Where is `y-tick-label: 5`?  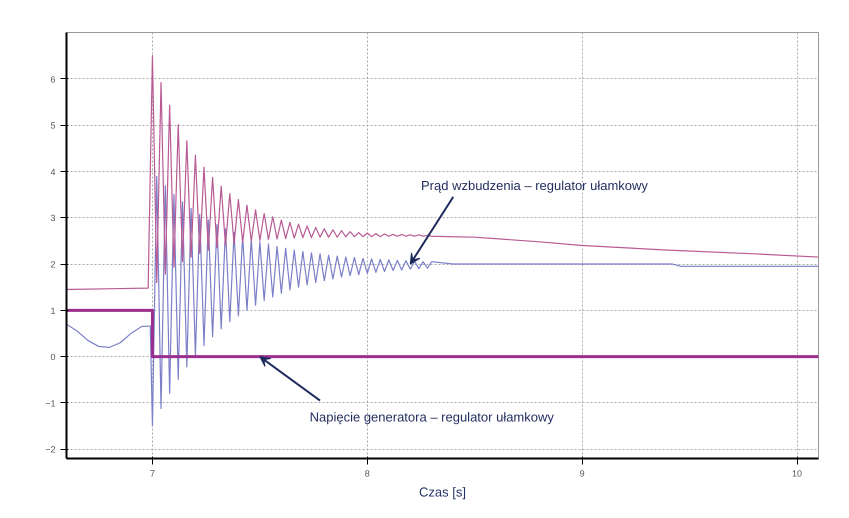
y-tick-label: 5 is located at coordinates (53, 125).